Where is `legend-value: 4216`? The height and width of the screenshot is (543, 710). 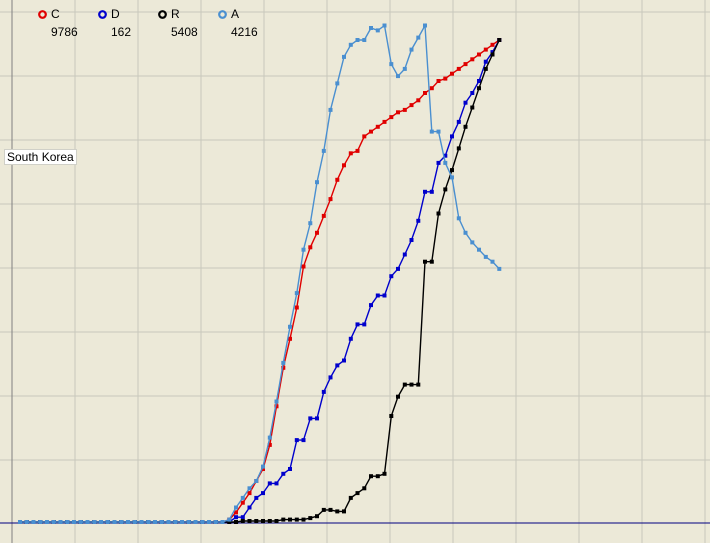
legend-value: 4216 is located at coordinates (244, 32).